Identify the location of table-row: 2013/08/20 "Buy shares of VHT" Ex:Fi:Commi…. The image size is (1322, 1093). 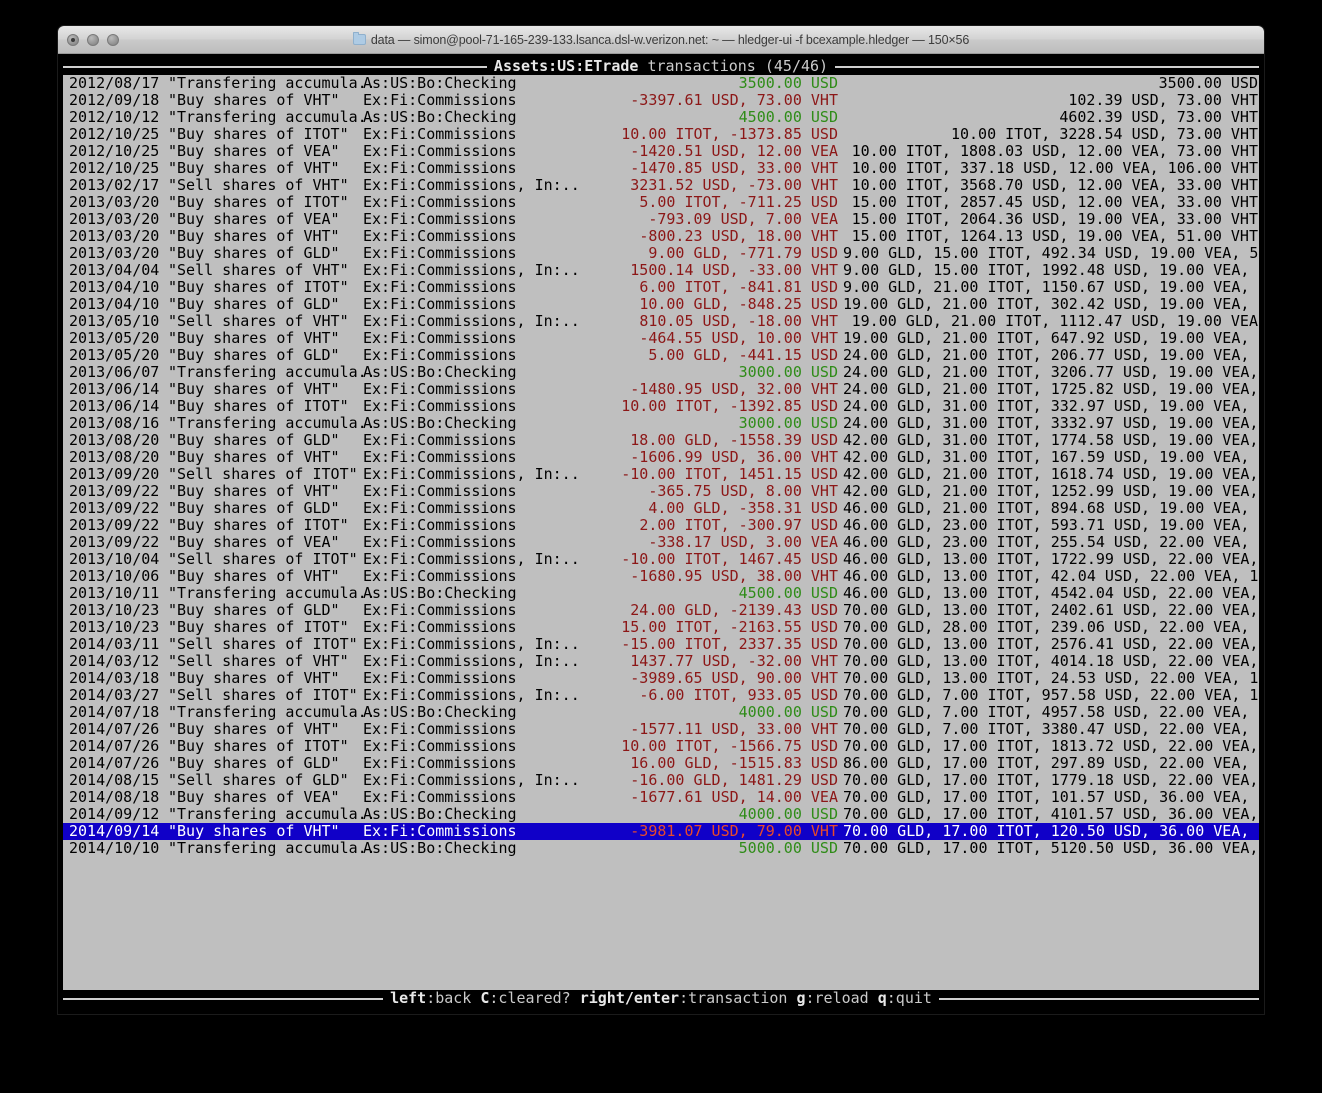
(661, 457).